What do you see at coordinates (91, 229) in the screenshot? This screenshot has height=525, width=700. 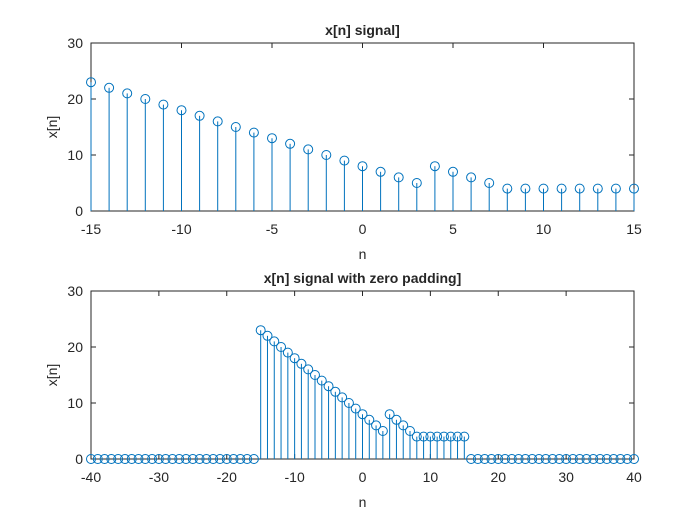 I see `x-tick-label: -15` at bounding box center [91, 229].